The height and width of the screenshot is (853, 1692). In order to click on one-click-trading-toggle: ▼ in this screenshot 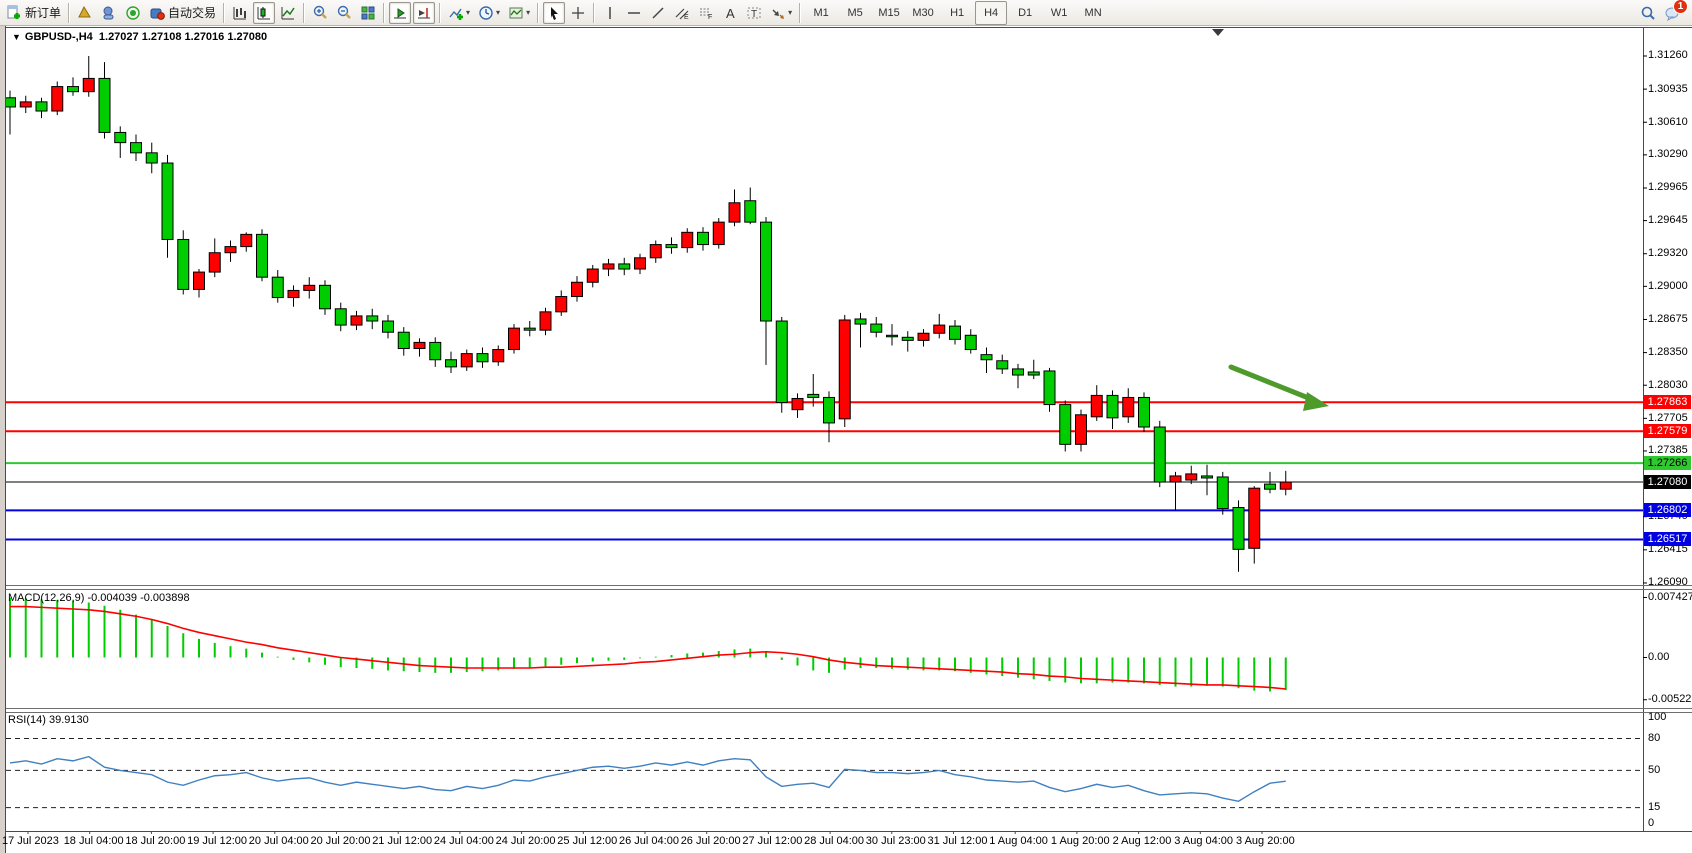, I will do `click(16, 37)`.